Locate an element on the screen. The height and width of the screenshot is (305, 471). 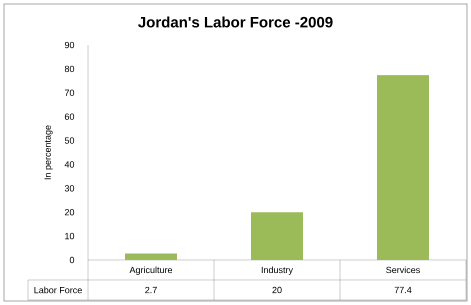
y-axis-title: In percentage is located at coordinates (48, 152).